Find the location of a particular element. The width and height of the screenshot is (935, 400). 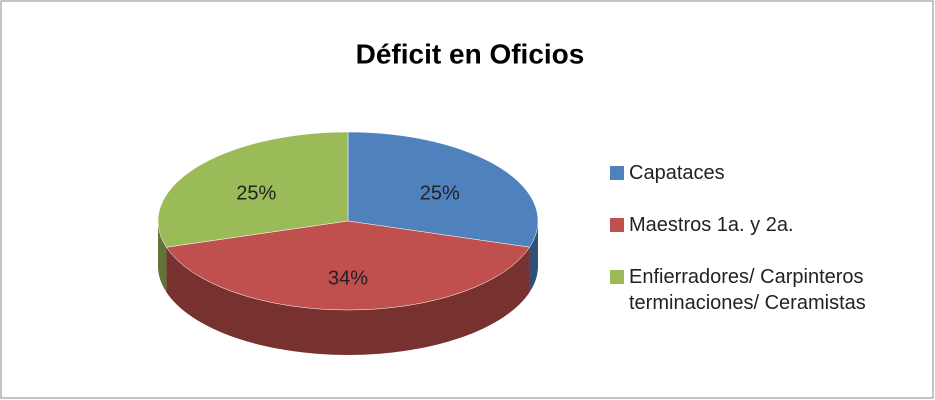

legend-label: Capataces is located at coordinates (677, 173).